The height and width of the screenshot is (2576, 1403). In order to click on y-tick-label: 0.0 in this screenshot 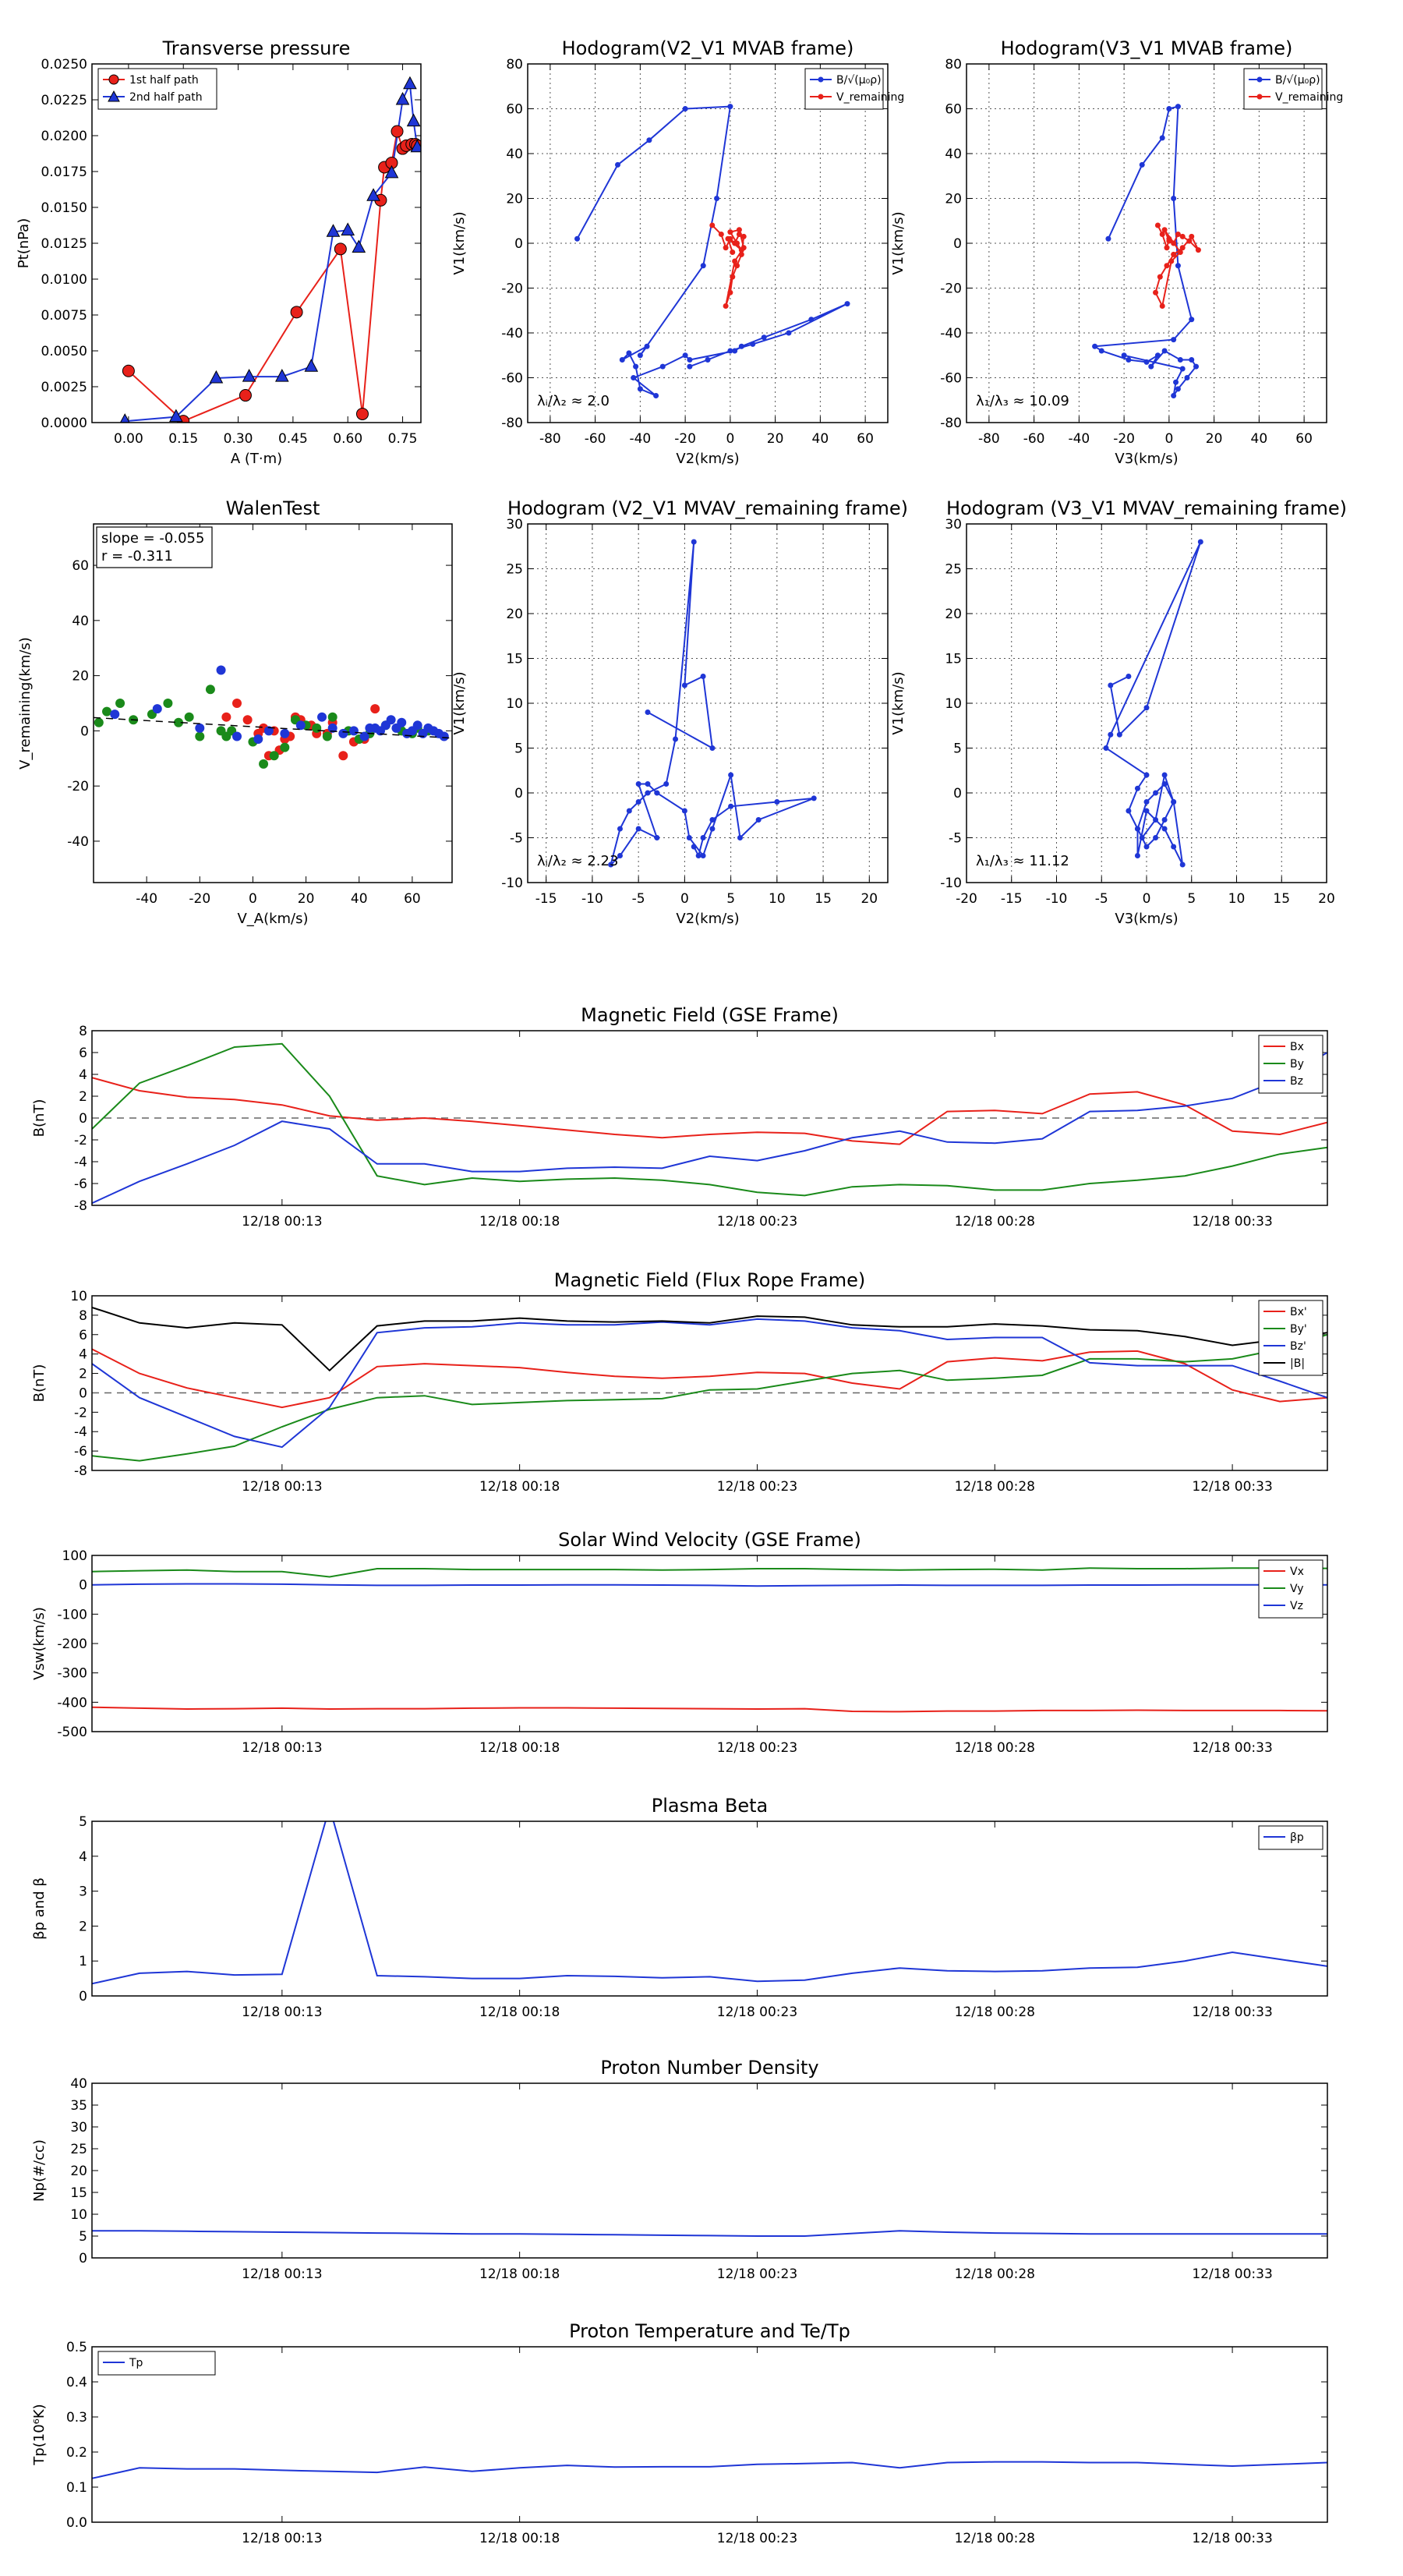, I will do `click(76, 2523)`.